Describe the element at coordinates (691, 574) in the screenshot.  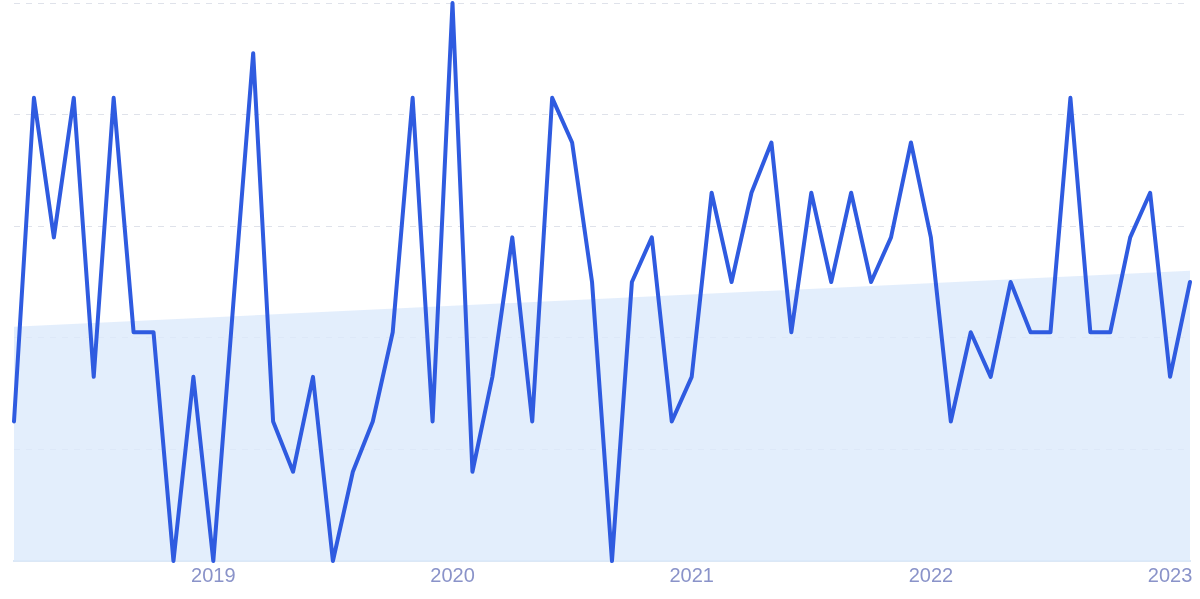
I see `x-tick-label: 2021` at that location.